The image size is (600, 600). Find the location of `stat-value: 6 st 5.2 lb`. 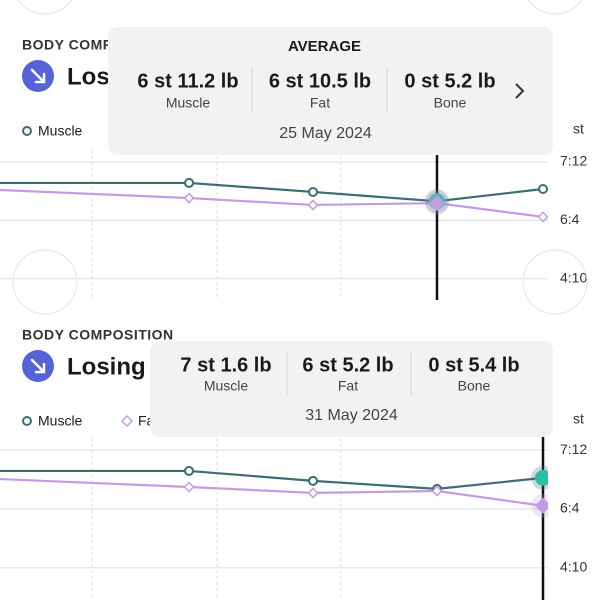

stat-value: 6 st 5.2 lb is located at coordinates (347, 365).